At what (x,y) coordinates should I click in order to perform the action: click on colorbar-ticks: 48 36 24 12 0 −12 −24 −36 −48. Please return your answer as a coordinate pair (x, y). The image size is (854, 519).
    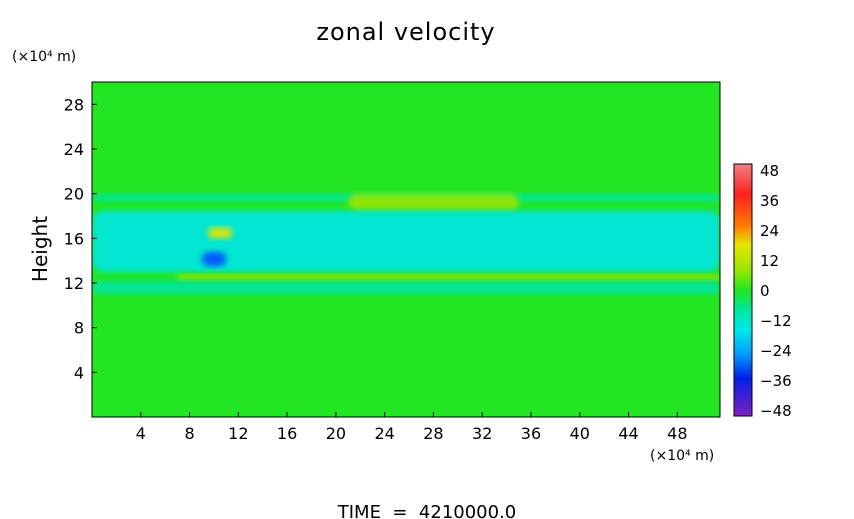
    Looking at the image, I should click on (776, 291).